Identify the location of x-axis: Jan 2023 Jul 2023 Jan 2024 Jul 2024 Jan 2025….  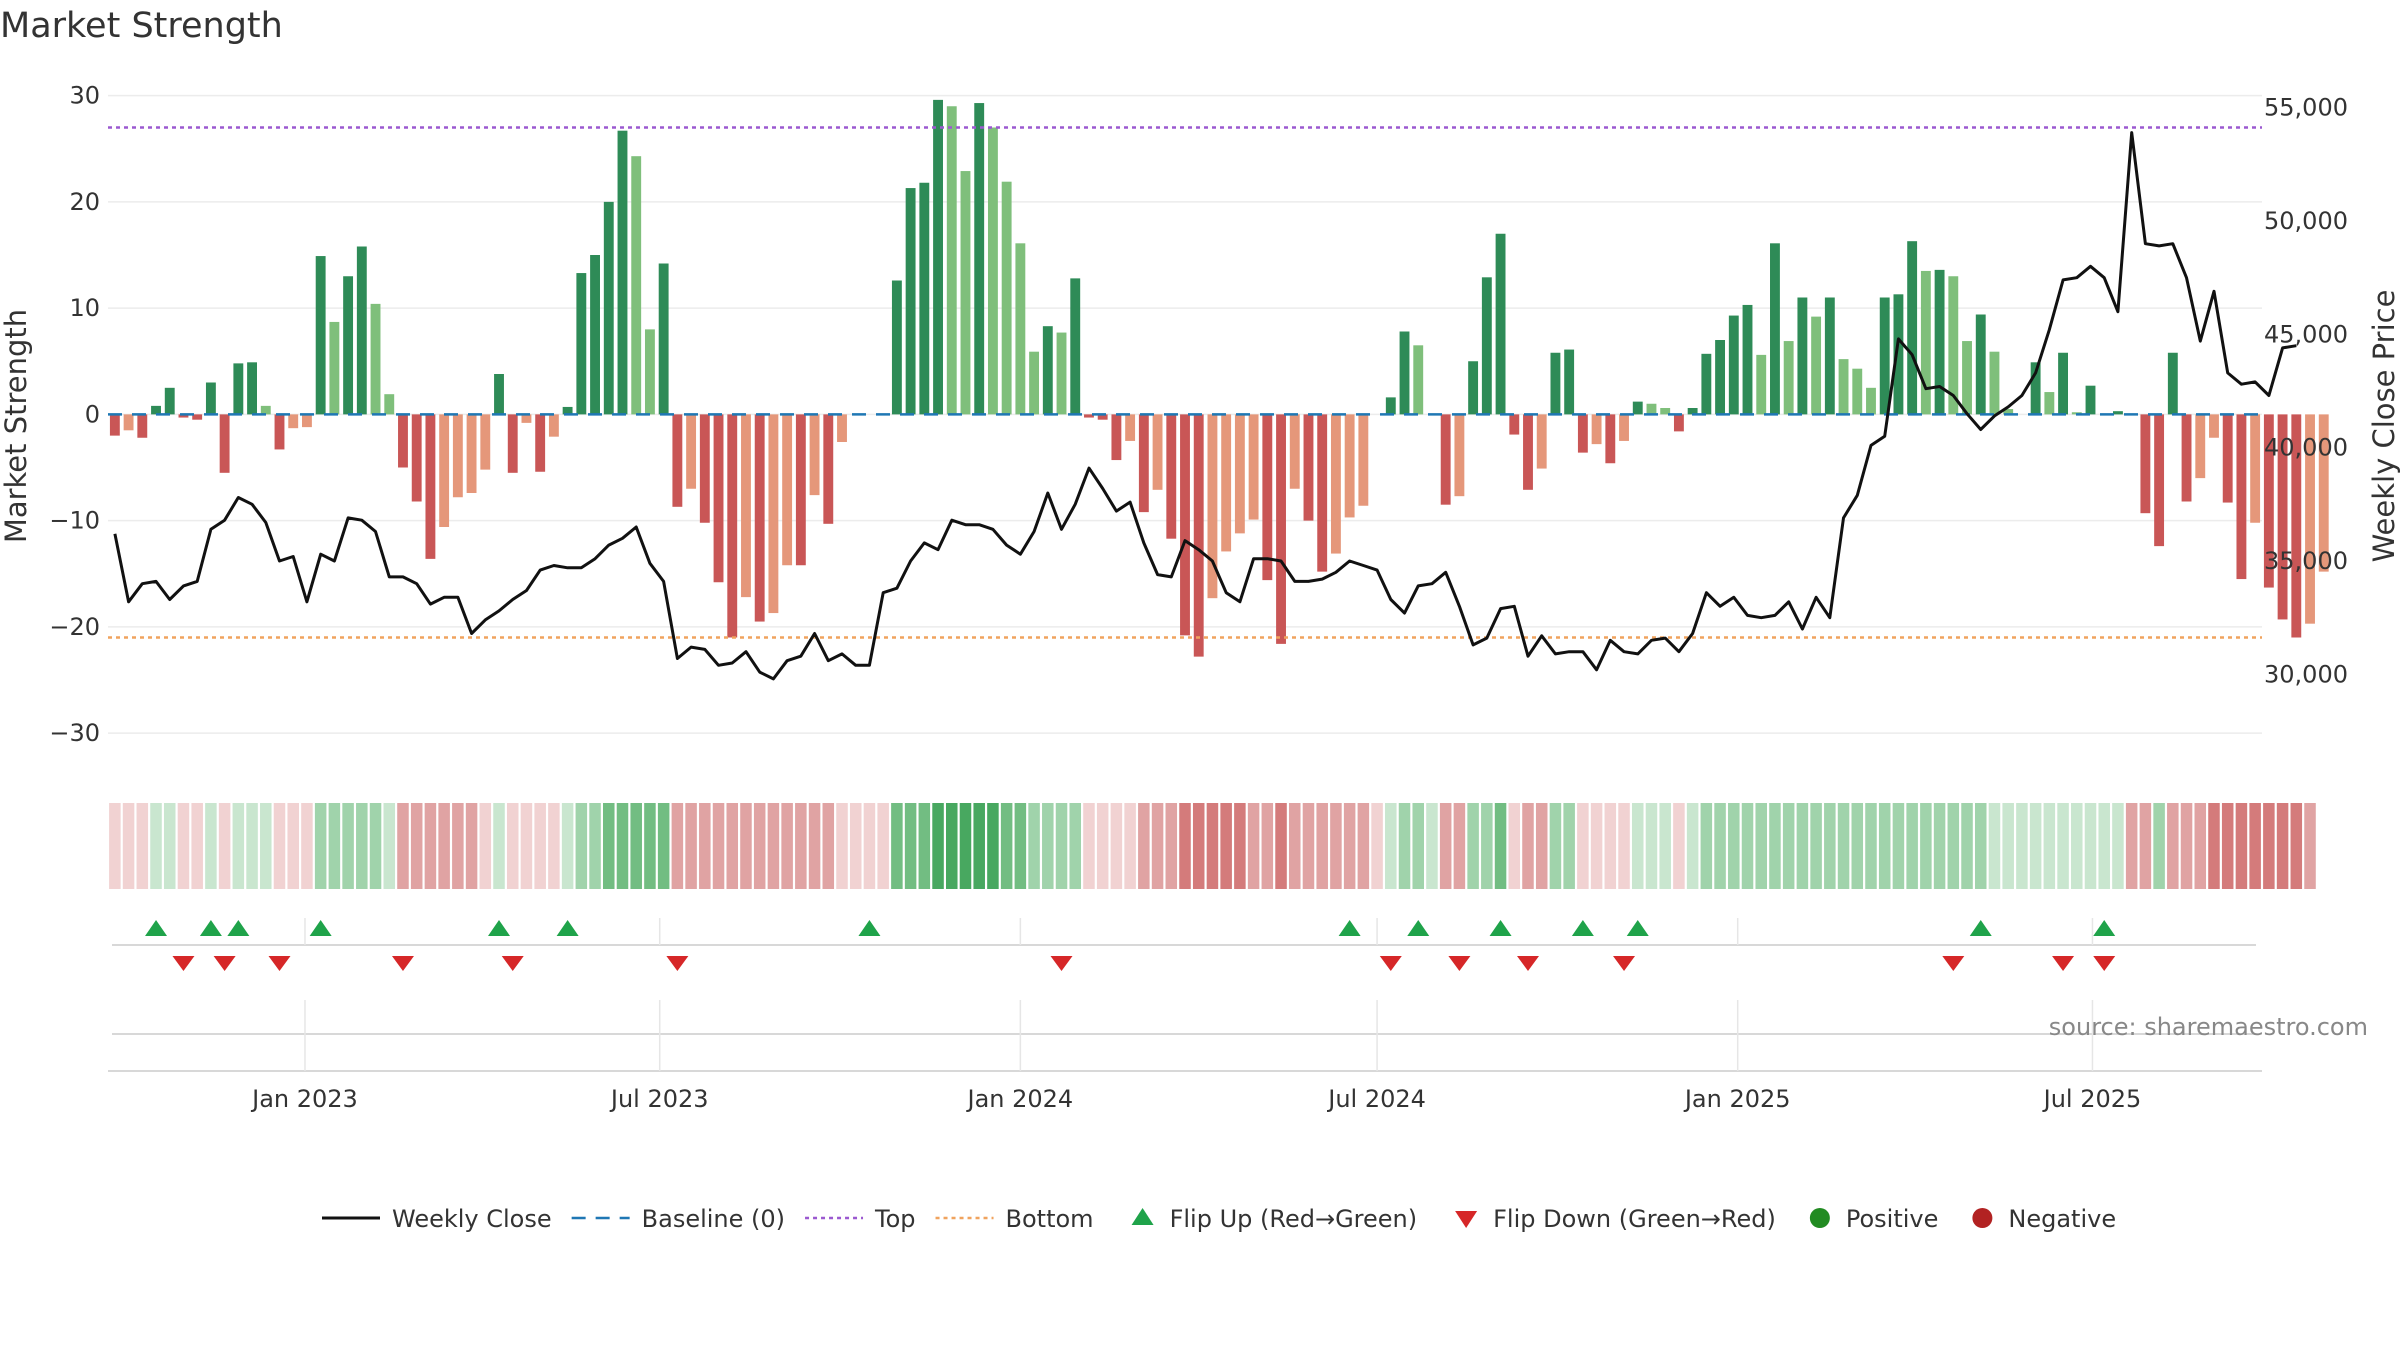
(1185, 1015).